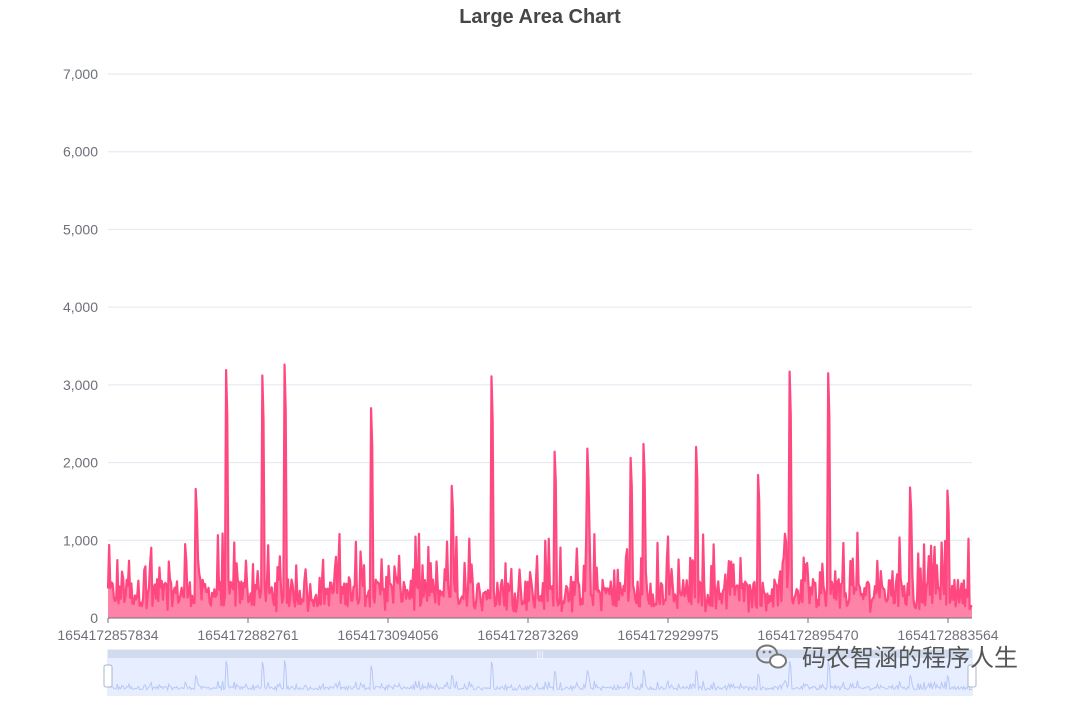 This screenshot has height=705, width=1080. What do you see at coordinates (807, 635) in the screenshot?
I see `x-tick-label: 1654172895470` at bounding box center [807, 635].